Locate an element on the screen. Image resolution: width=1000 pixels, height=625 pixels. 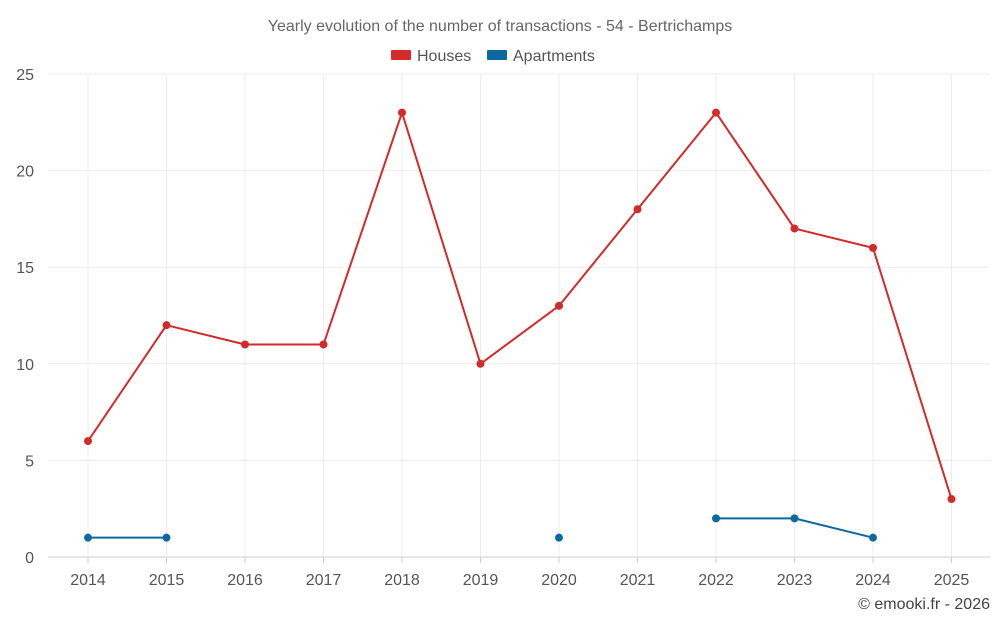
x-tick-label: 2021 is located at coordinates (638, 580).